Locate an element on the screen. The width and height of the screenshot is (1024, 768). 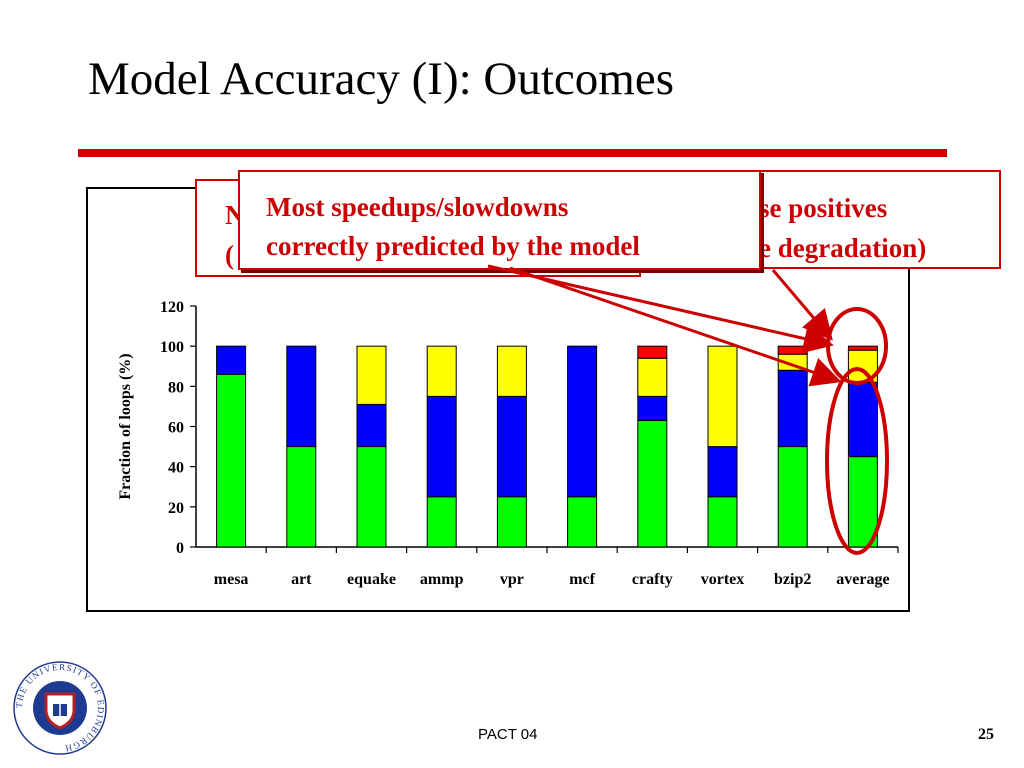
callout-hidden-left-line2: ( is located at coordinates (229, 255).